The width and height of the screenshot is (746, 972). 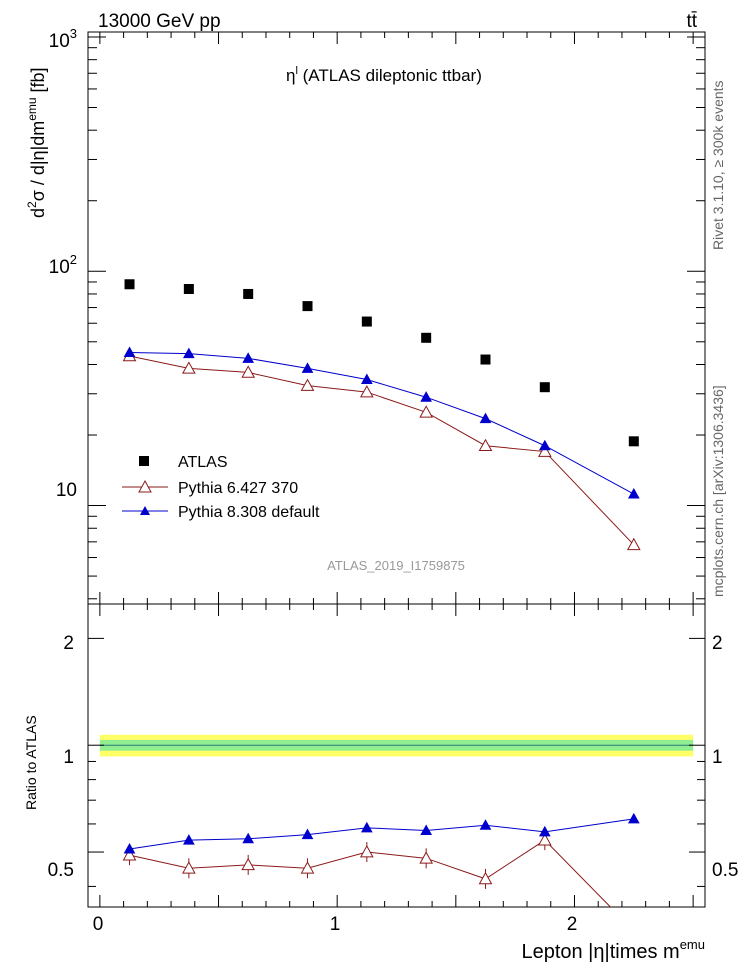 What do you see at coordinates (63, 39) in the screenshot?
I see `ytick-label-1000: 10³` at bounding box center [63, 39].